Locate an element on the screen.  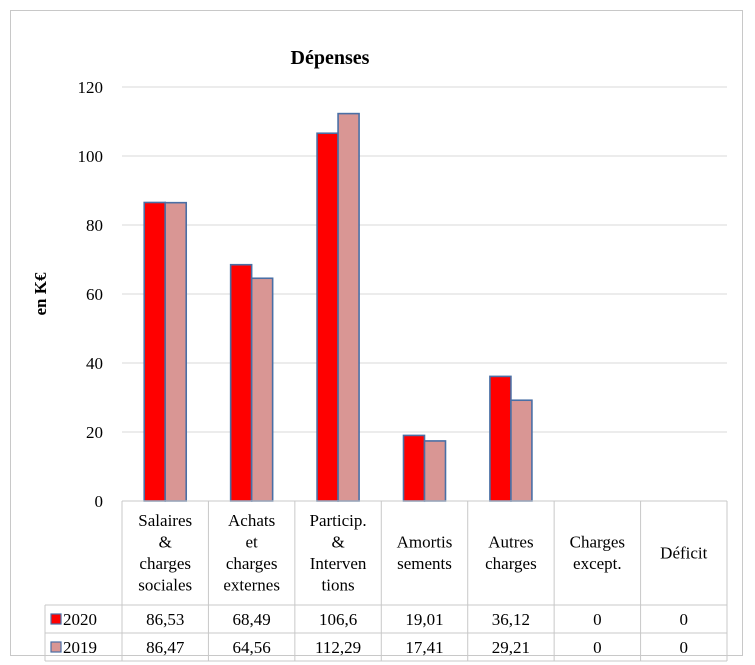
x-category-label: sociales is located at coordinates (165, 585).